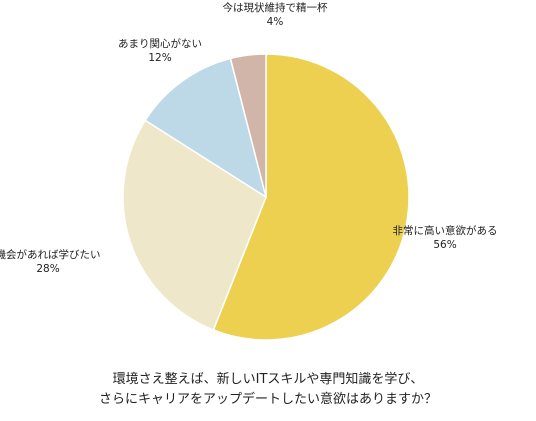 This screenshot has width=536, height=421. Describe the element at coordinates (445, 230) in the screenshot. I see `slice-label-1: 非常に高い意欲がある` at that location.